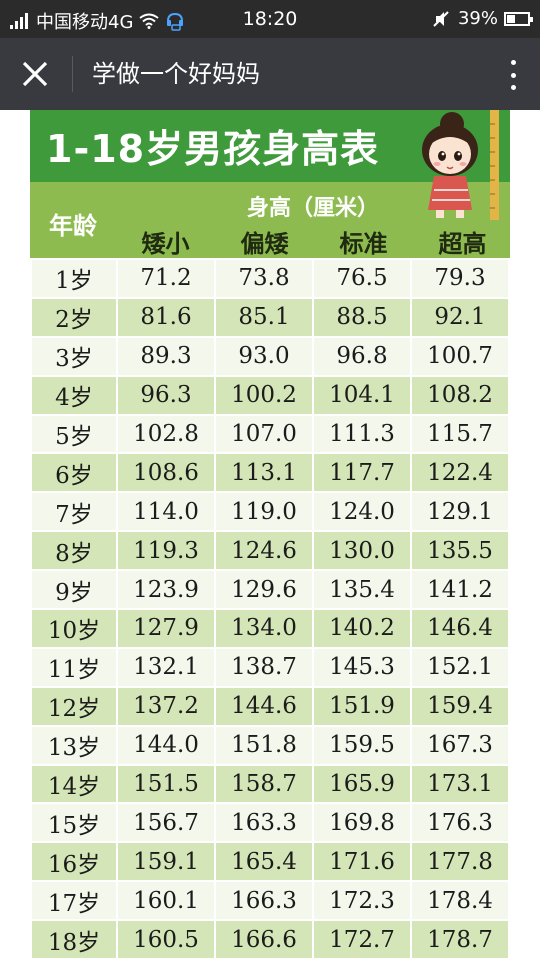  What do you see at coordinates (264, 862) in the screenshot?
I see `height-cell: 165.4` at bounding box center [264, 862].